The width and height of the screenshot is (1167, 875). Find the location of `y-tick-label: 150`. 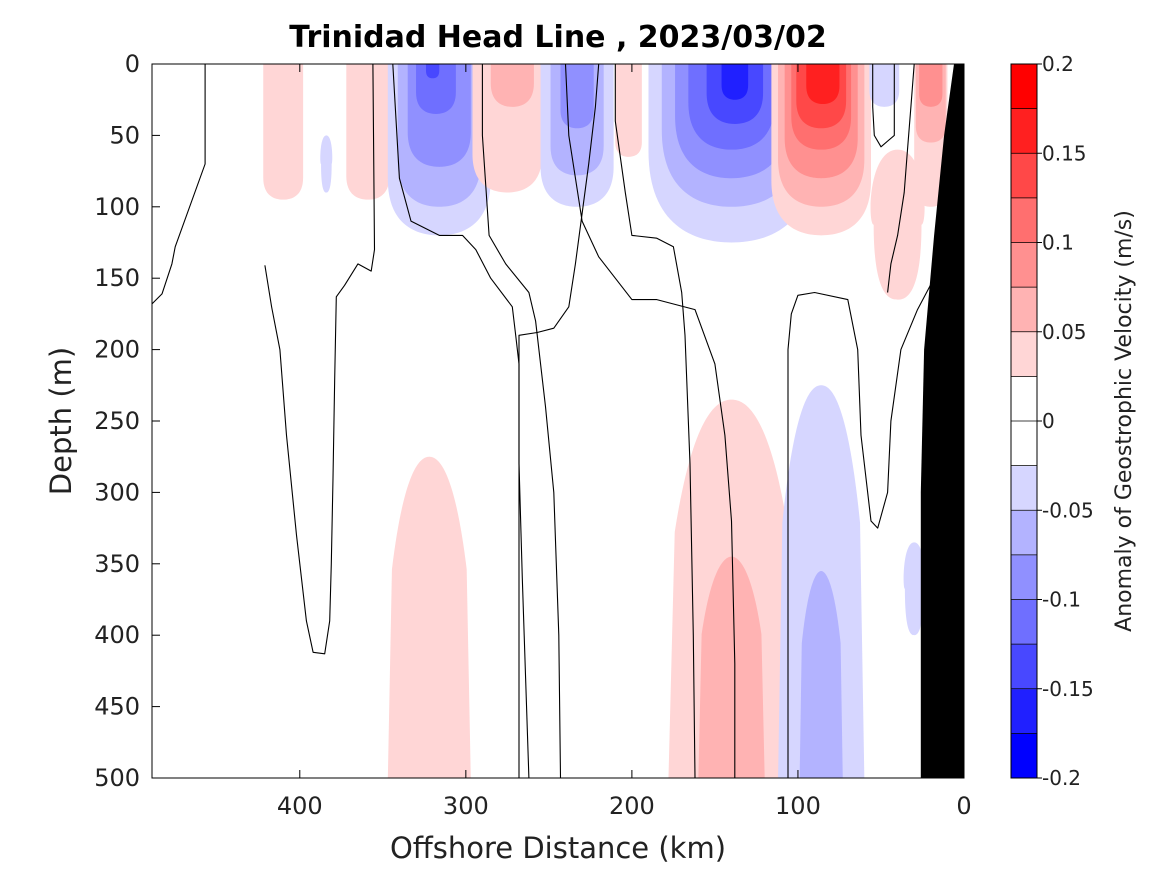

y-tick-label: 150 is located at coordinates (117, 278).